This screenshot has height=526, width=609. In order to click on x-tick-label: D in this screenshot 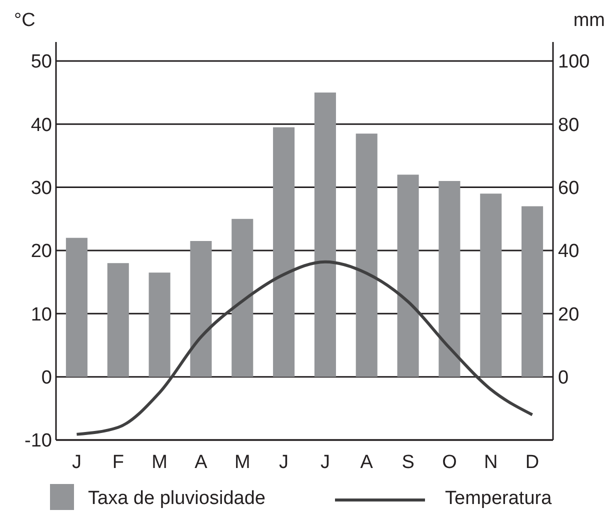, I will do `click(532, 462)`.